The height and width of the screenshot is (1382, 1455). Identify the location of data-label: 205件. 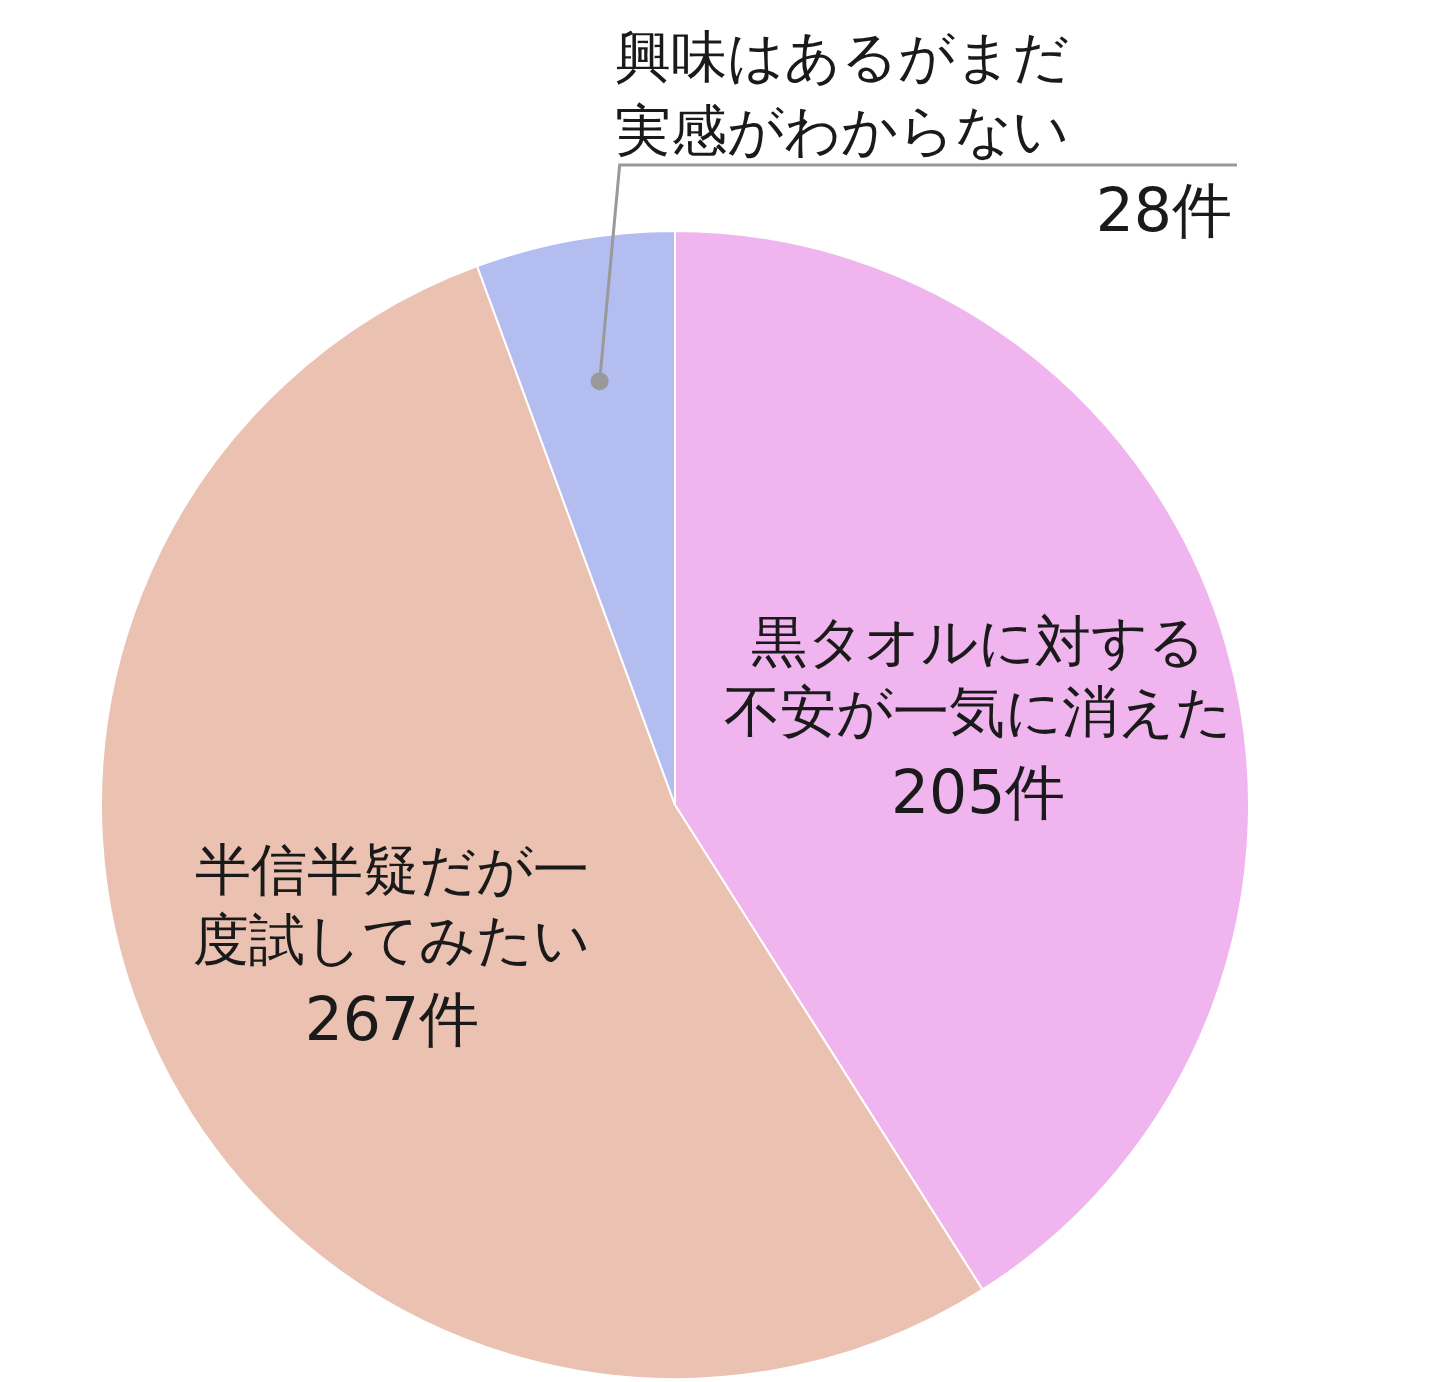
(978, 791).